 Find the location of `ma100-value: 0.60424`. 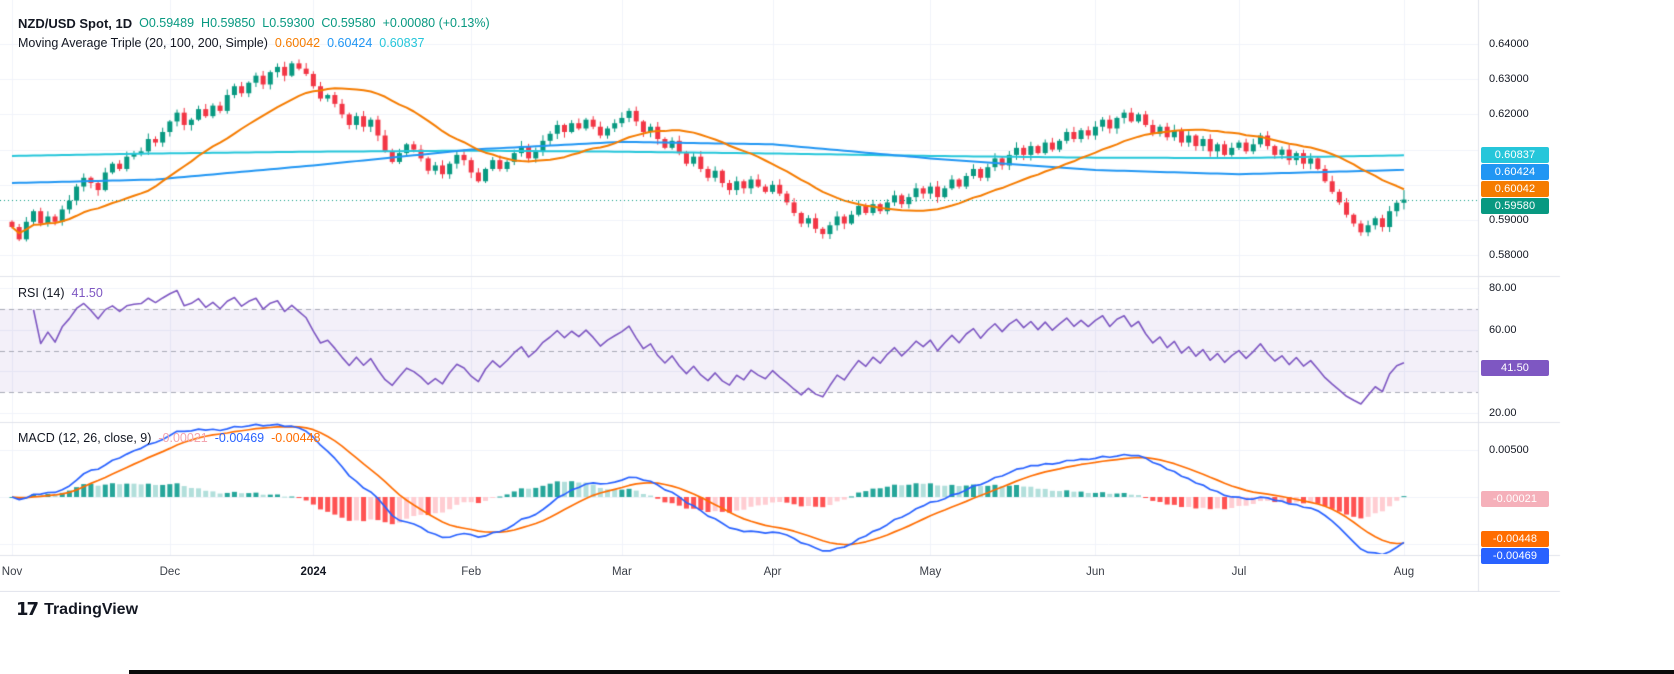

ma100-value: 0.60424 is located at coordinates (350, 43).